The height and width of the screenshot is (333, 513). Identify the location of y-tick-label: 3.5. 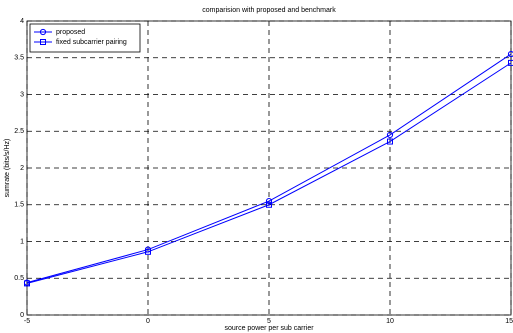
(19, 58).